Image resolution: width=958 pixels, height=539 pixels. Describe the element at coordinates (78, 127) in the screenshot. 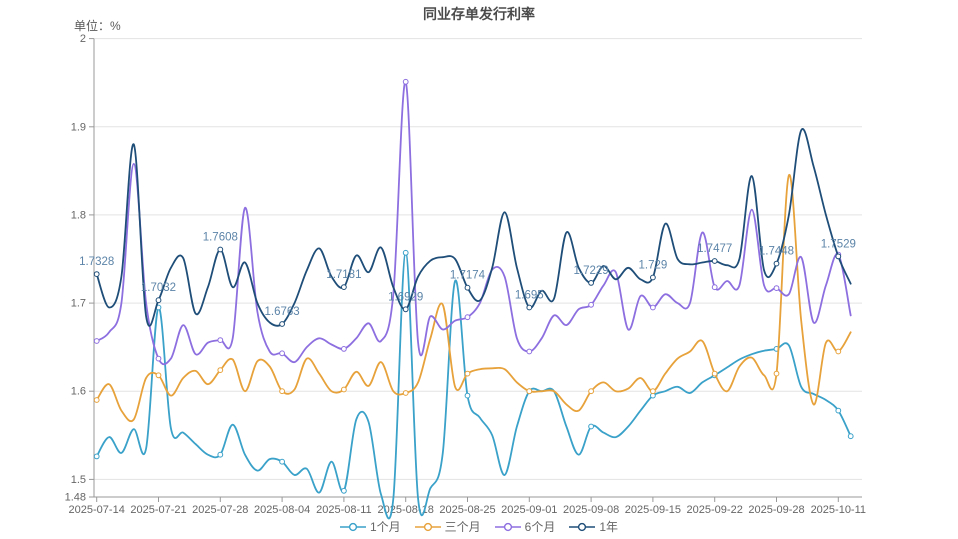

I see `y-tick-label: 1.9` at that location.